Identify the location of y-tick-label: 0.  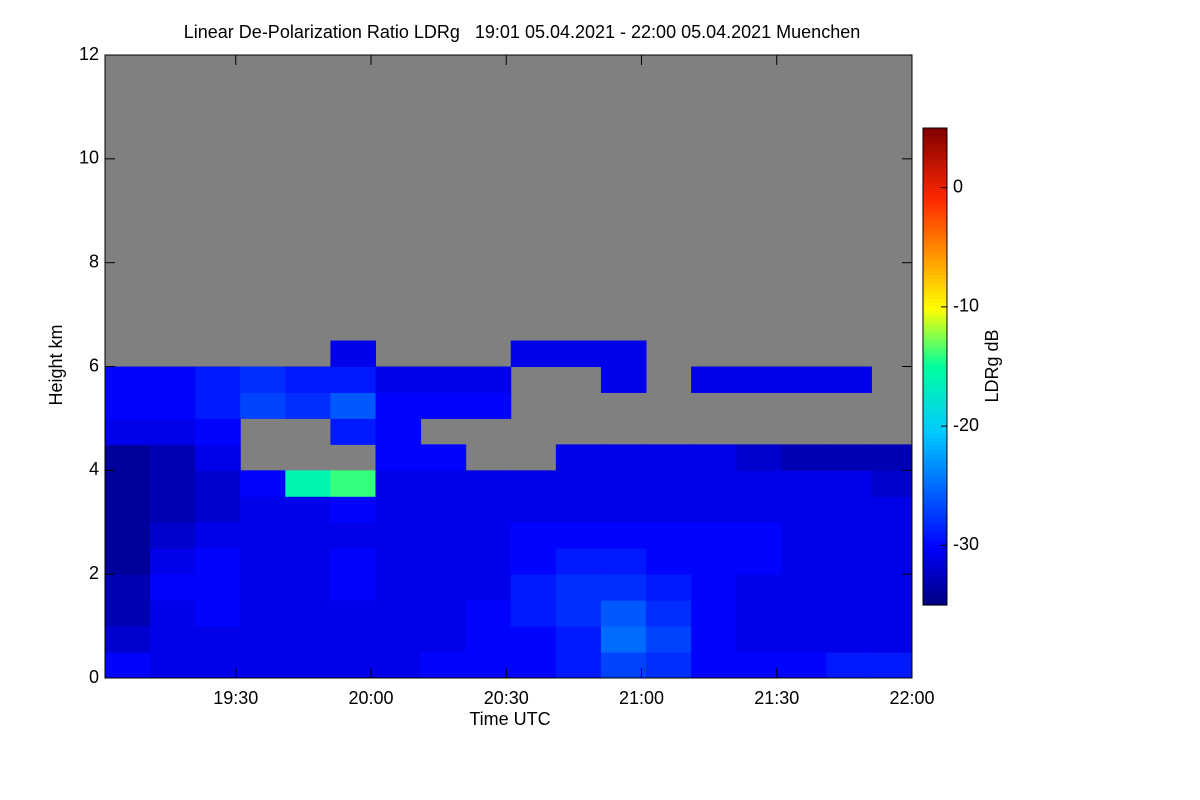
(94, 677).